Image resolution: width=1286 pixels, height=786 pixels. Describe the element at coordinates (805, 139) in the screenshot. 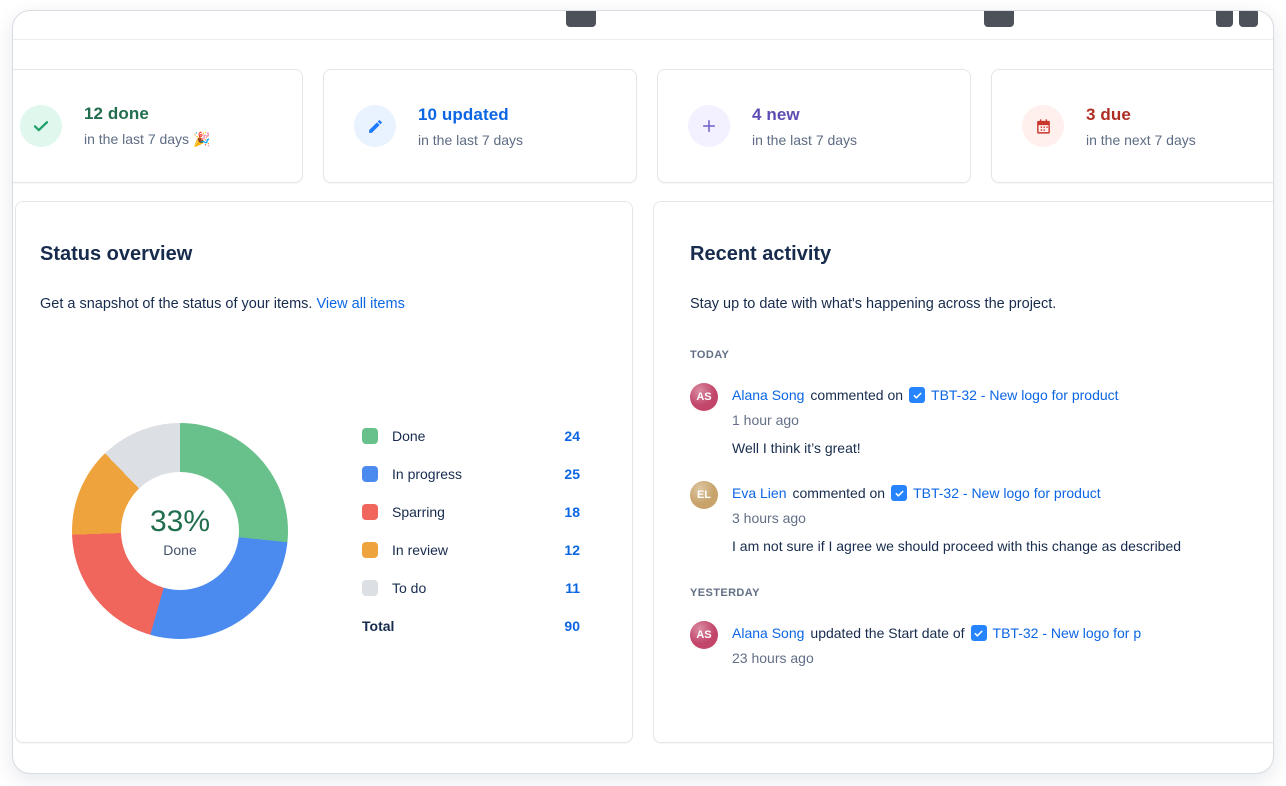

I see `stat-subtitle-new: in the last 7 days` at that location.